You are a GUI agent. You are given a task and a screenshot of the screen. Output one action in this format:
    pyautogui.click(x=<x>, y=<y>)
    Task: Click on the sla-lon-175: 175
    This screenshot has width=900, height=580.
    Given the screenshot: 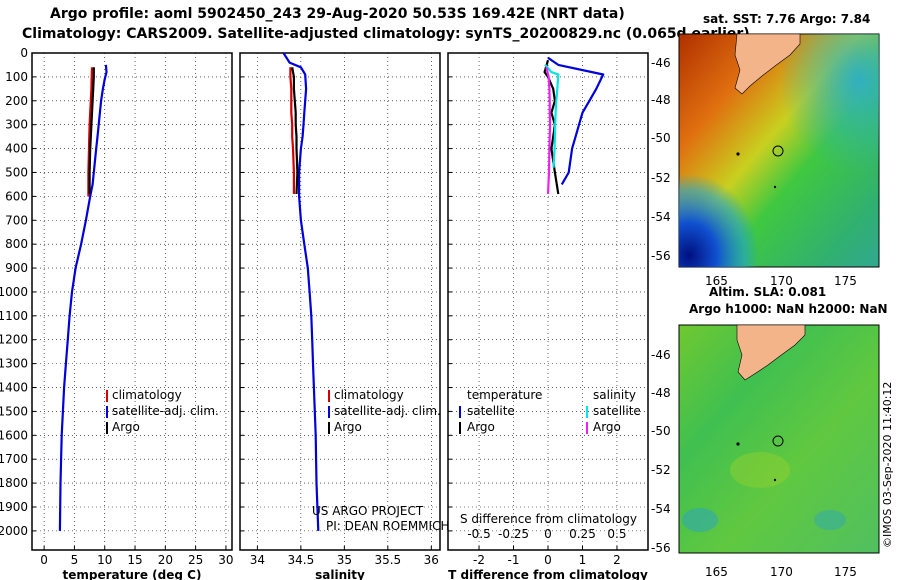 What is the action you would take?
    pyautogui.click(x=845, y=572)
    